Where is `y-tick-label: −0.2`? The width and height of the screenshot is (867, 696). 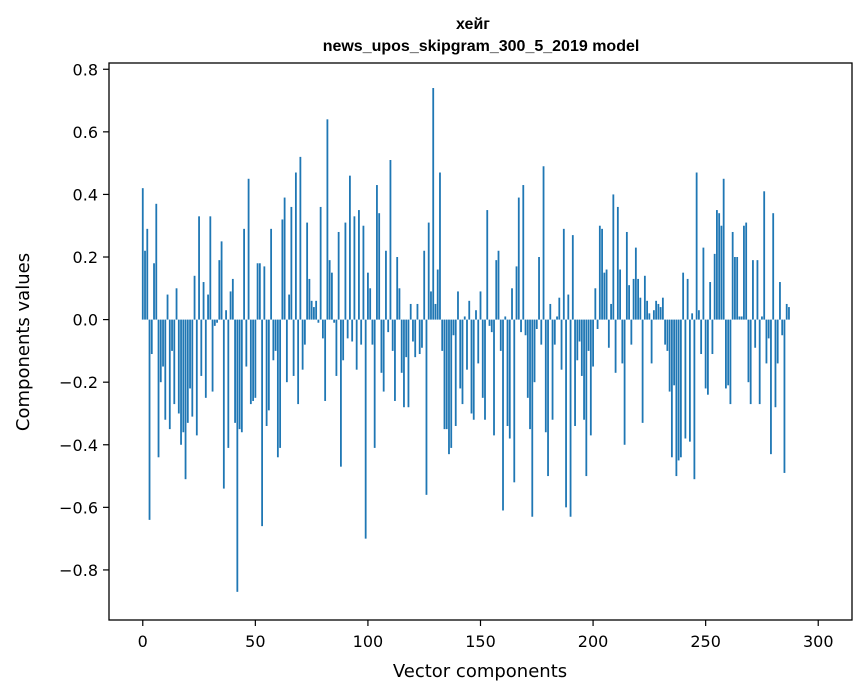 y-tick-label: −0.2 is located at coordinates (78, 382).